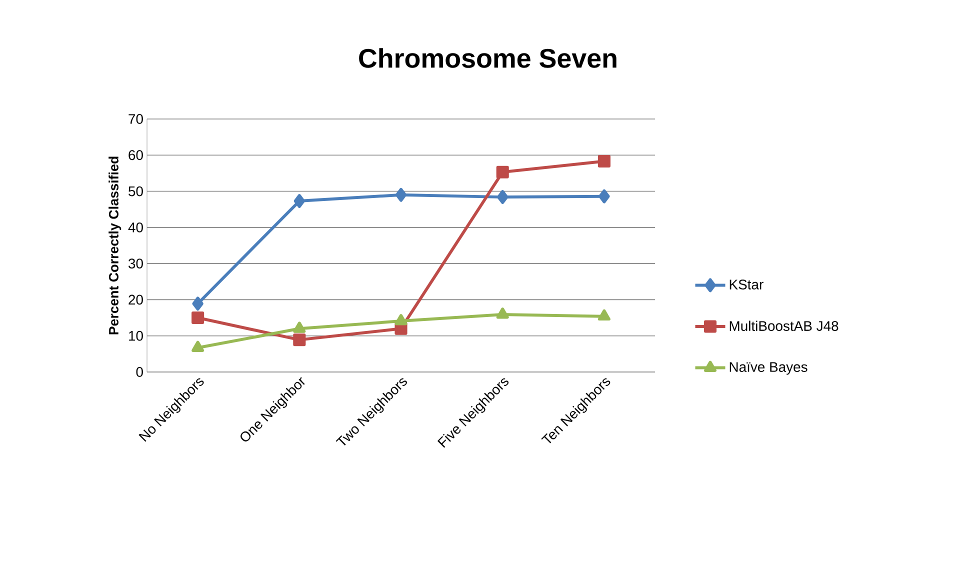 Image resolution: width=956 pixels, height=562 pixels. Describe the element at coordinates (747, 285) in the screenshot. I see `legend-label: KStar` at that location.